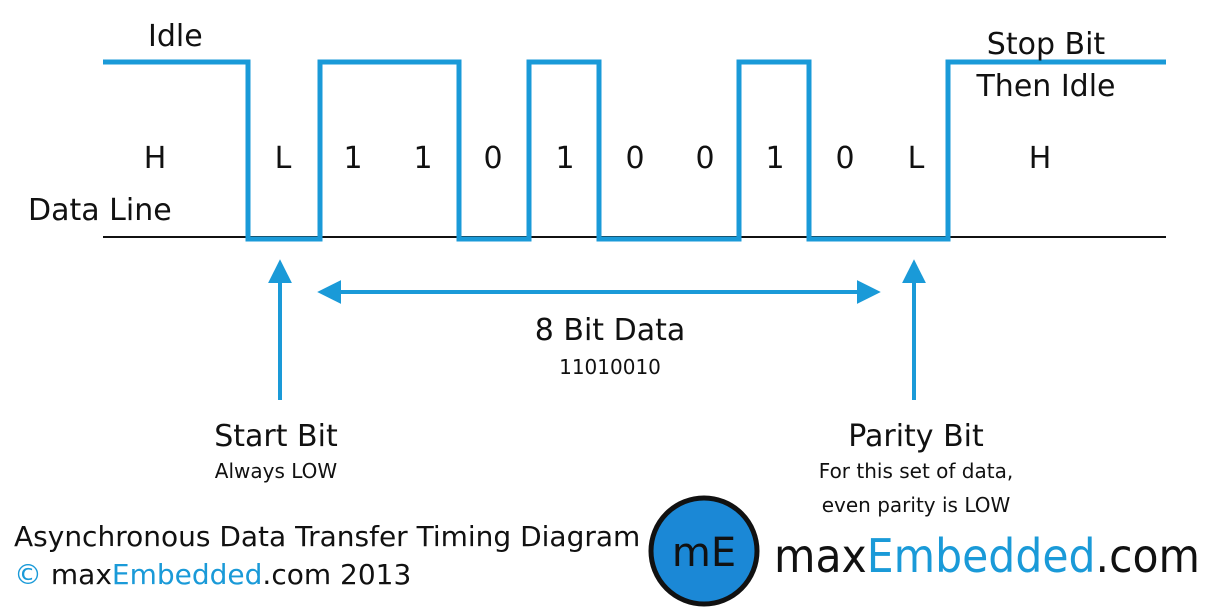  What do you see at coordinates (336, 574) in the screenshot?
I see `copyright-post: .com 2013` at bounding box center [336, 574].